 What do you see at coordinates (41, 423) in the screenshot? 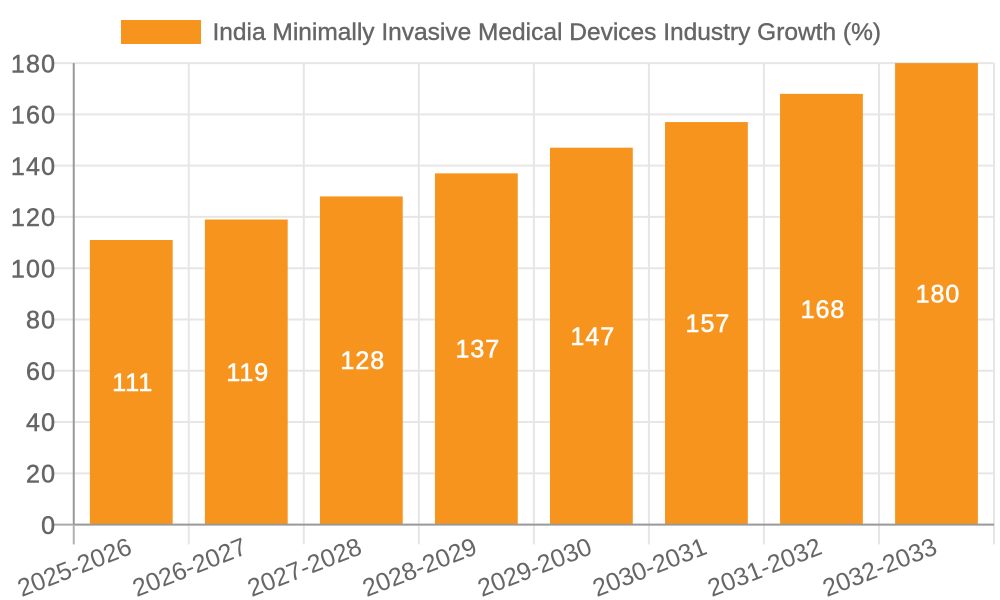
I see `svg-text: 40` at bounding box center [41, 423].